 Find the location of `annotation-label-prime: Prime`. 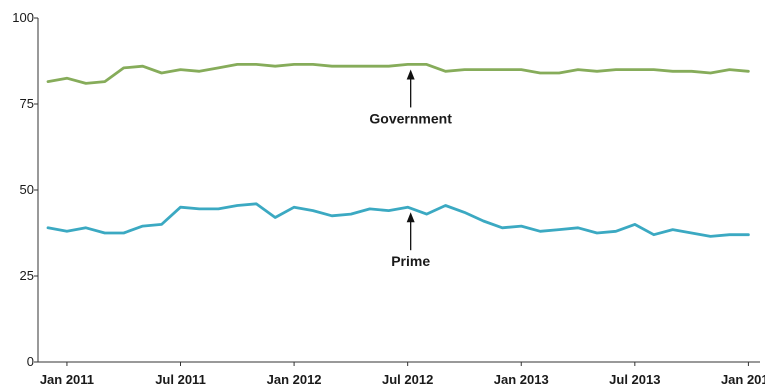

annotation-label-prime: Prime is located at coordinates (410, 261).